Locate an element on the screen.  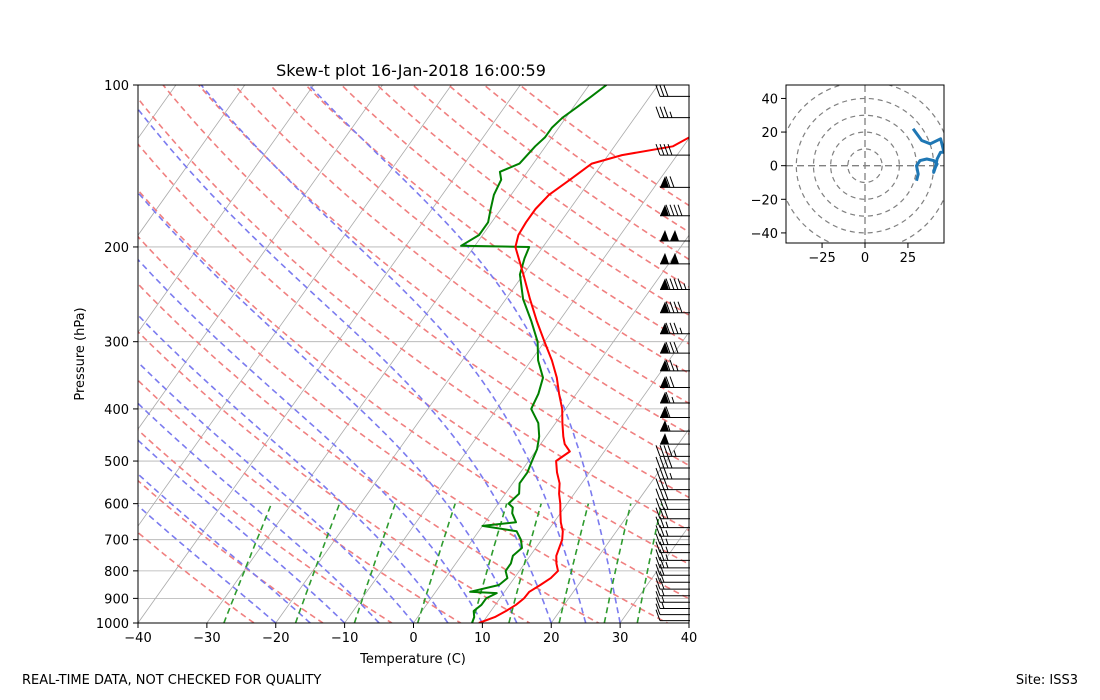
hodograph-plot-area: −25 0 25 −40 −20 0 20 40 is located at coordinates (848, 175).